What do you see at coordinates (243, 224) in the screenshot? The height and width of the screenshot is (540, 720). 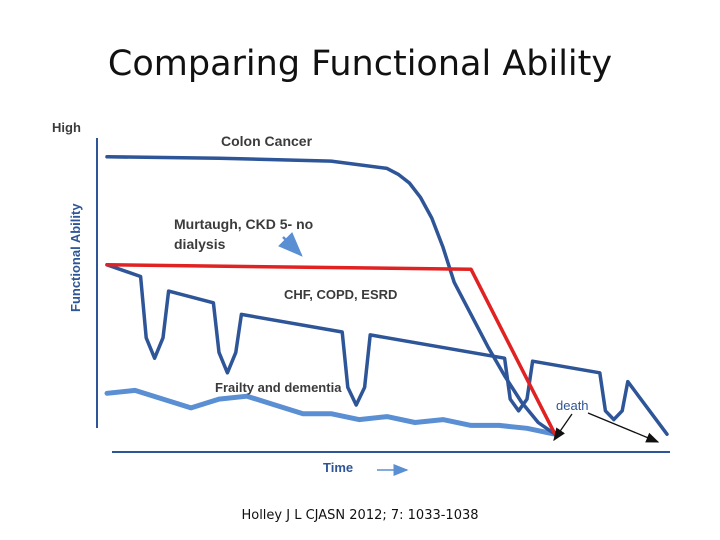 I see `label-murtaugh-line1: Murtaugh, CKD 5- no` at bounding box center [243, 224].